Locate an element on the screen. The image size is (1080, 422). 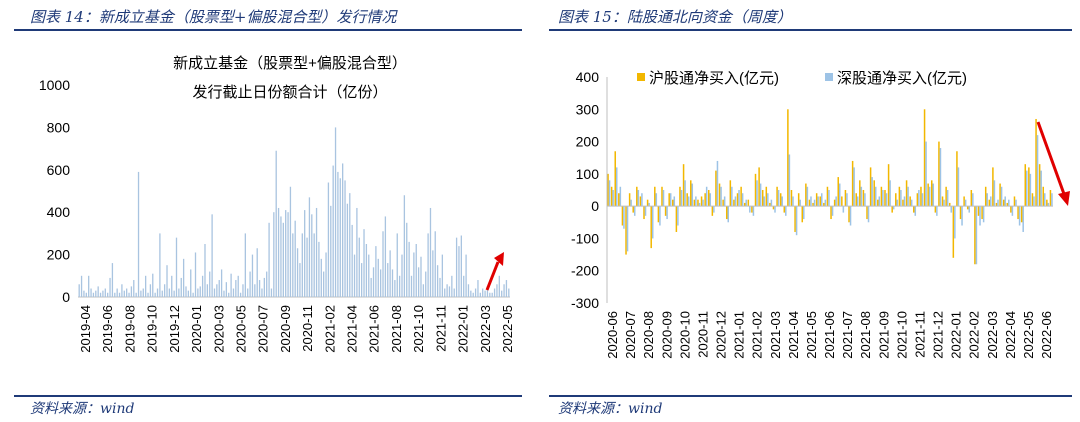
x-tick-label: 2021-09 is located at coordinates (883, 335).